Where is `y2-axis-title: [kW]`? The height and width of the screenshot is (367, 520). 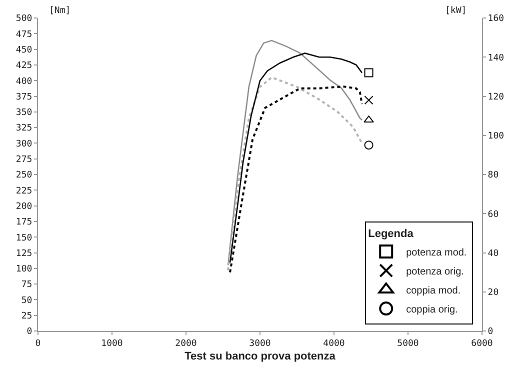 y2-axis-title: [kW] is located at coordinates (456, 11).